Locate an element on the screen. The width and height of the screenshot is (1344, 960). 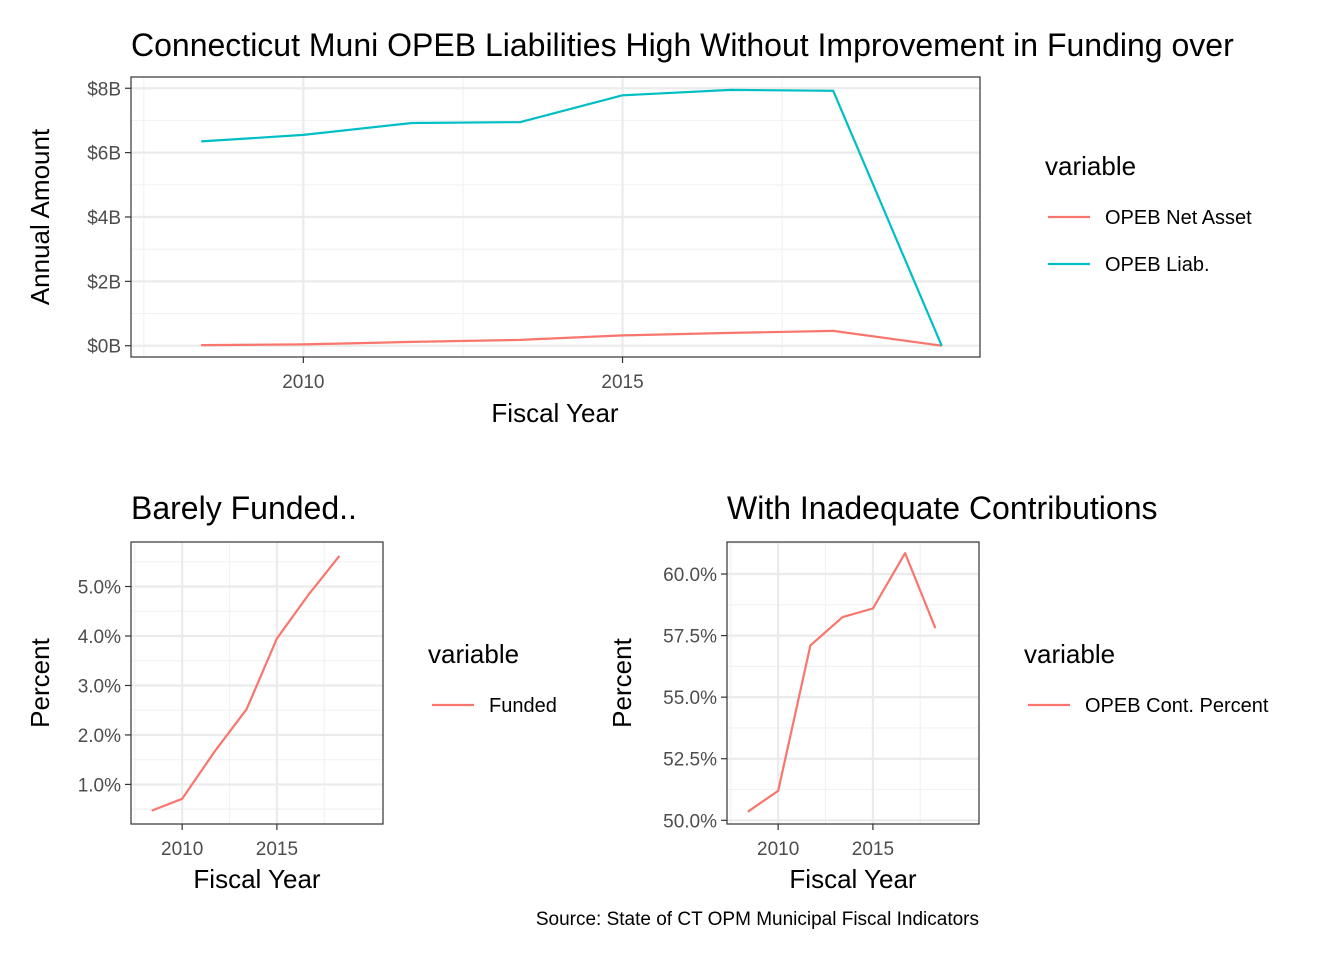
series-line-opeb-net-asset is located at coordinates (571, 338).